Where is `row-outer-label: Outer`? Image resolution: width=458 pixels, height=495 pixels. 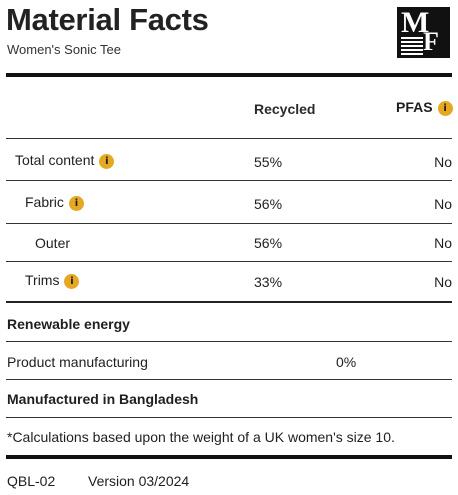
row-outer-label: Outer is located at coordinates (53, 243).